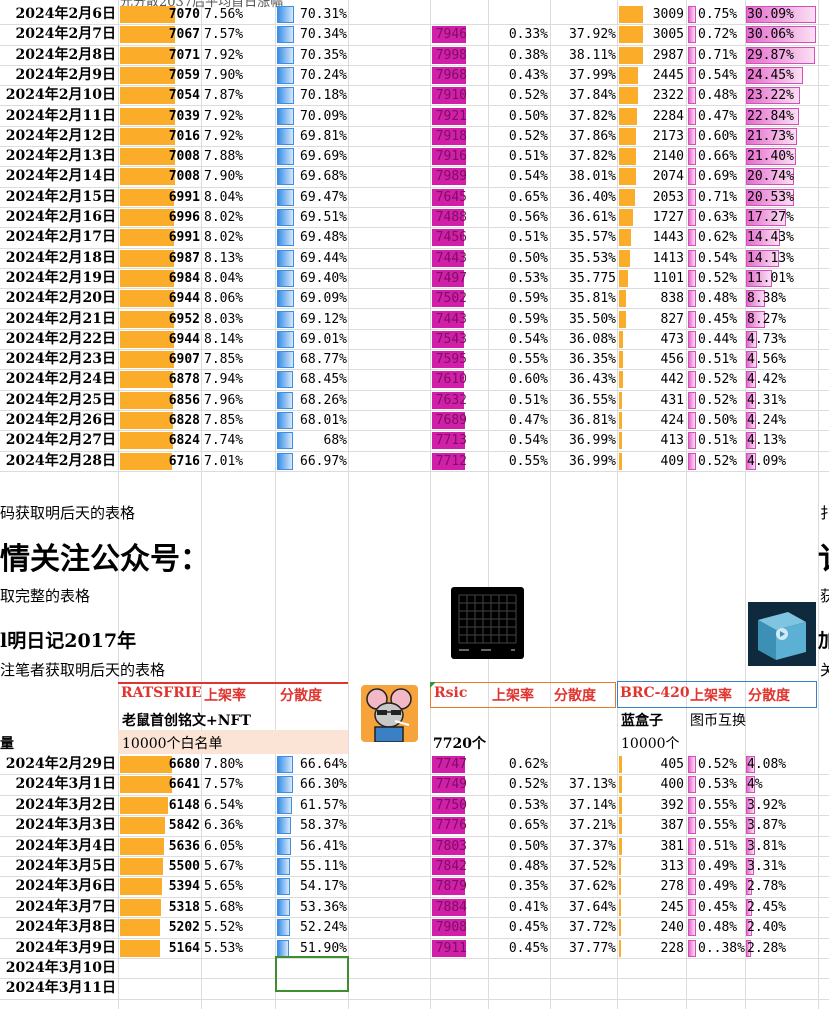  What do you see at coordinates (224, 116) in the screenshot?
I see `count-percent: 7.92%` at bounding box center [224, 116].